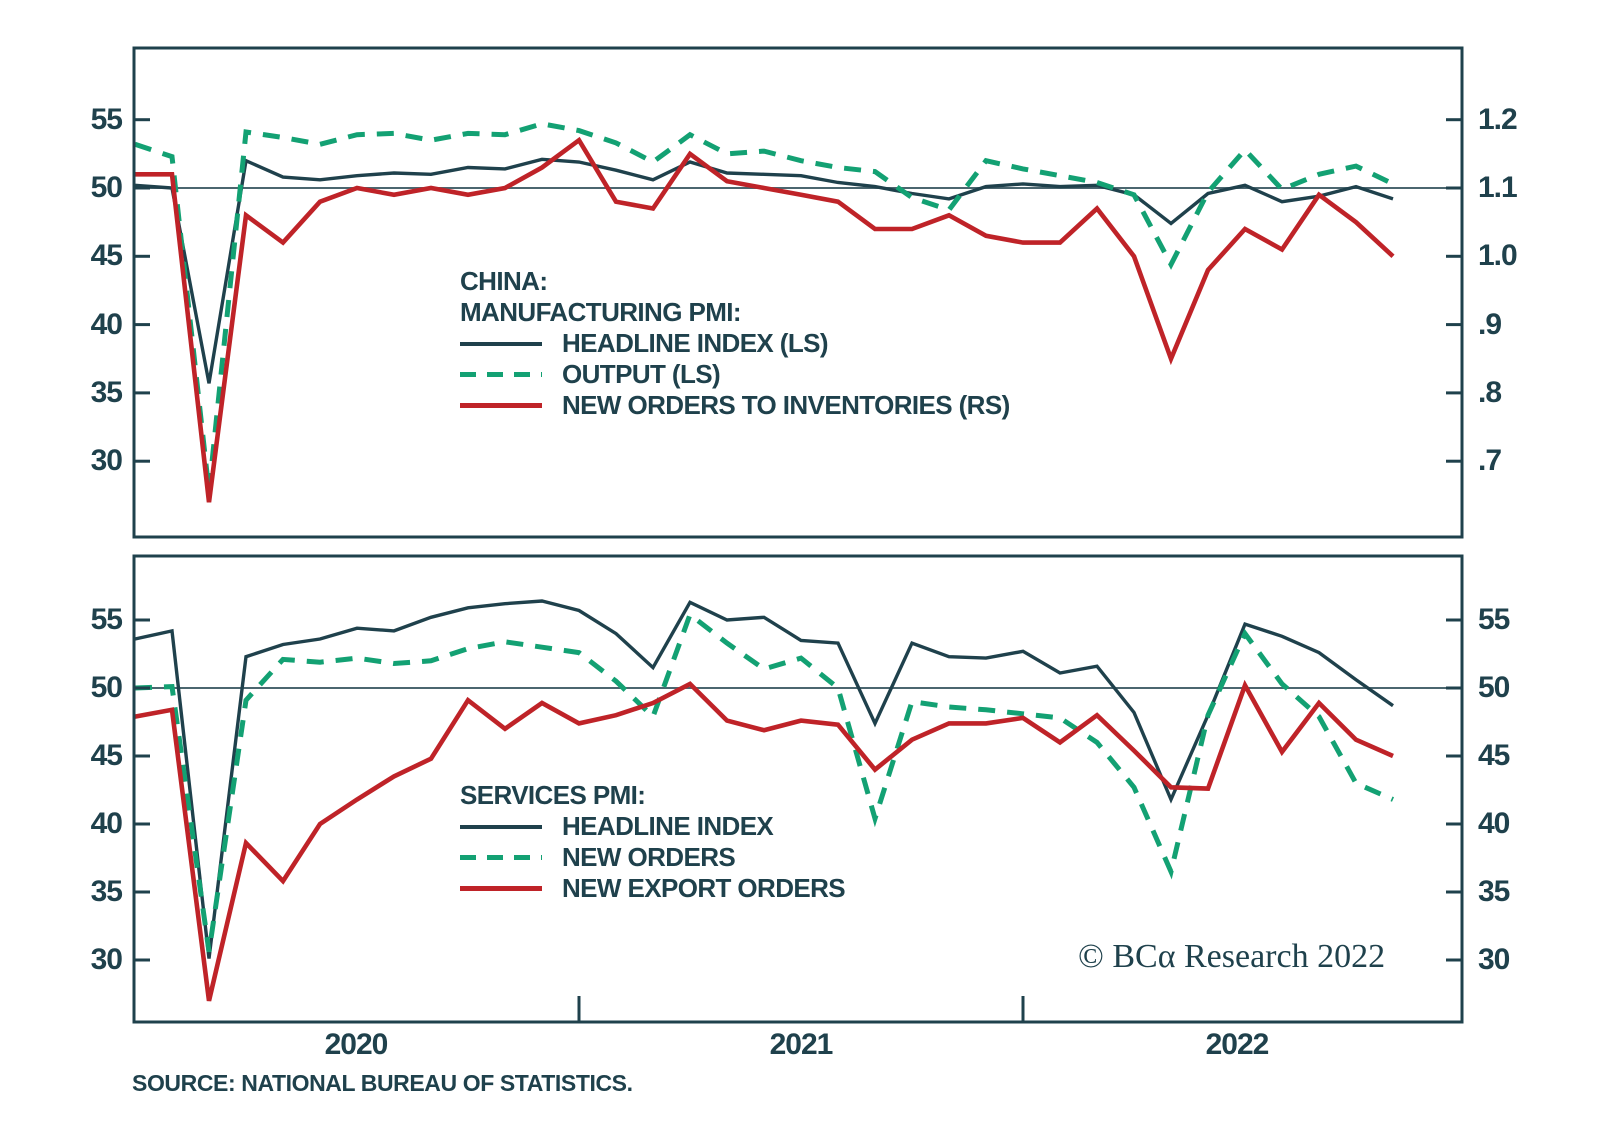 This screenshot has height=1146, width=1600. I want to click on legend-label-services-new-export-orders: NEW EXPORT ORDERS, so click(704, 888).